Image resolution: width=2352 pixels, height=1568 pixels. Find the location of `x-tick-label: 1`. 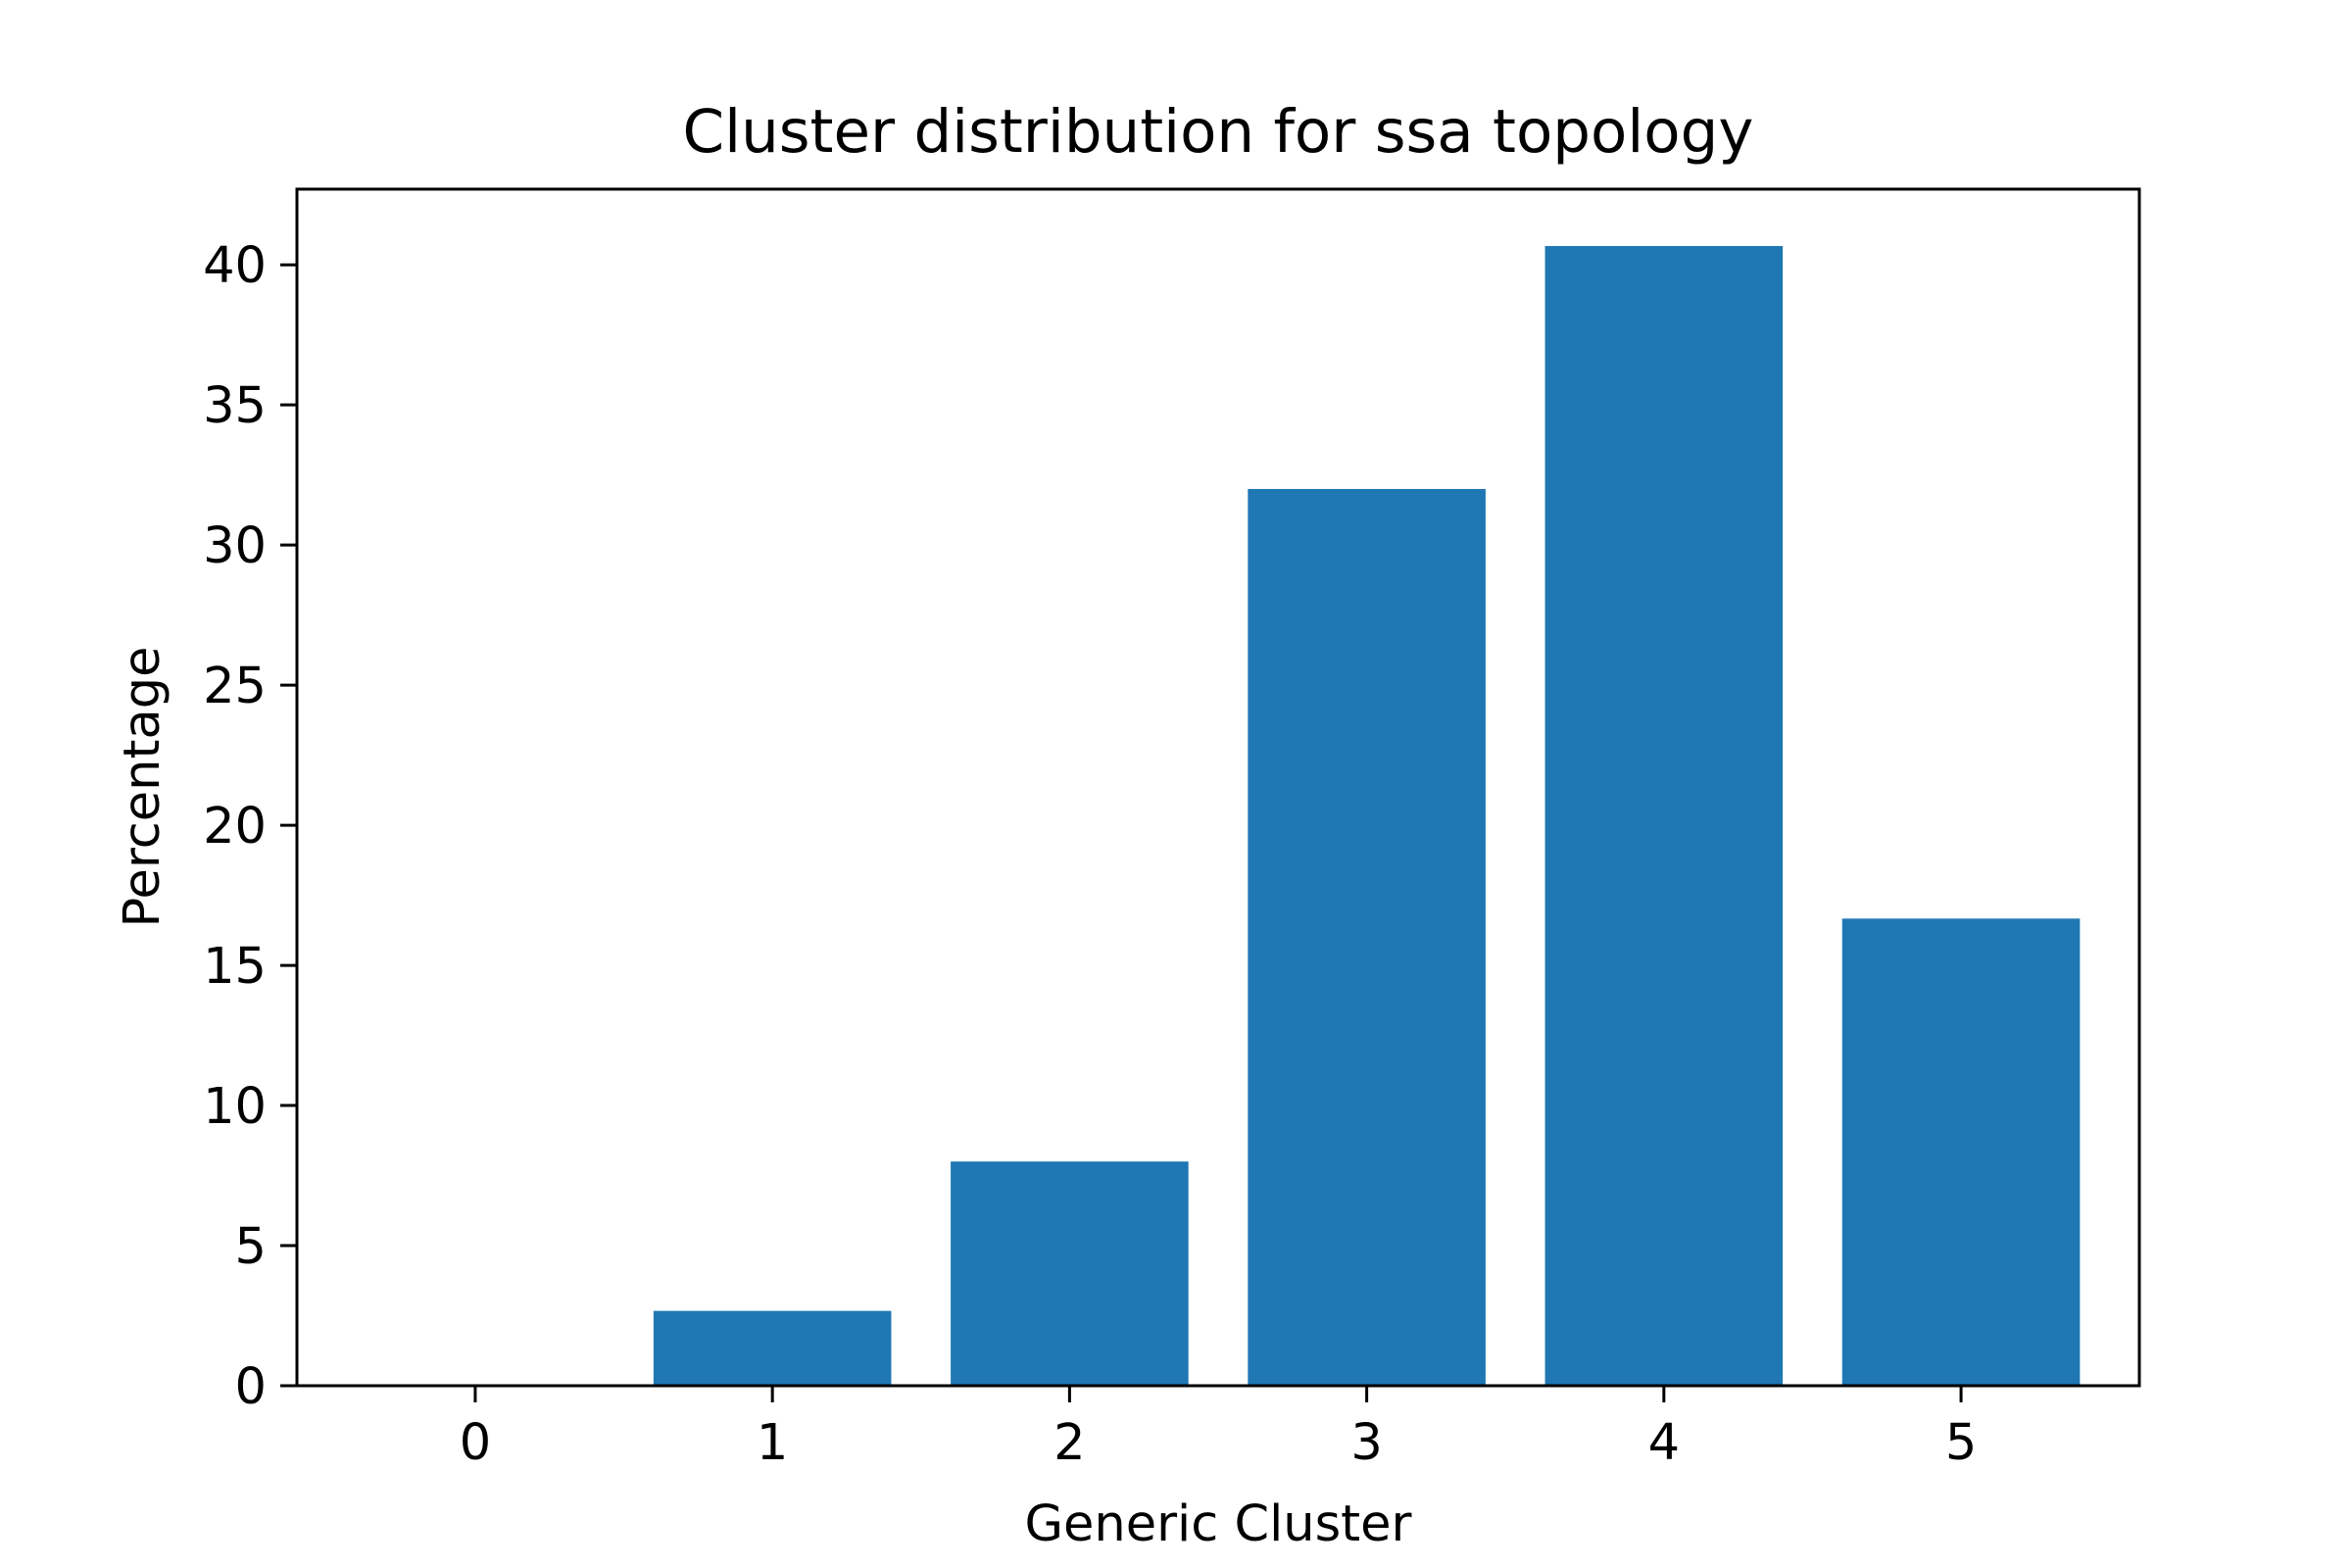

x-tick-label: 1 is located at coordinates (772, 1443).